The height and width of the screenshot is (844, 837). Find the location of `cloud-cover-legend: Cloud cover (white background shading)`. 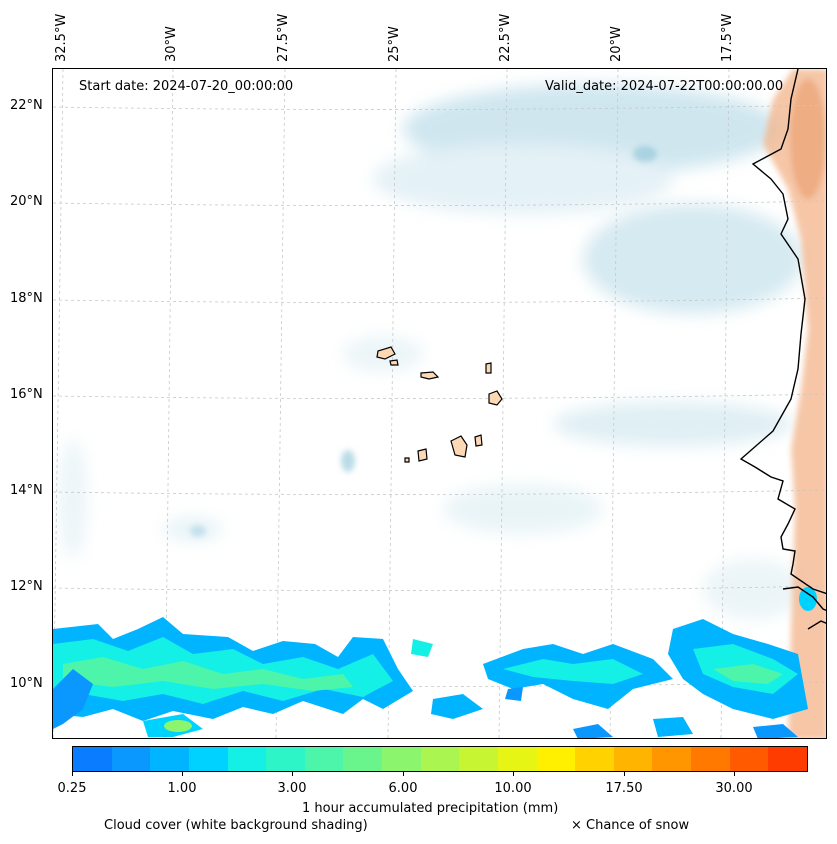

cloud-cover-legend: Cloud cover (white background shading) is located at coordinates (236, 825).